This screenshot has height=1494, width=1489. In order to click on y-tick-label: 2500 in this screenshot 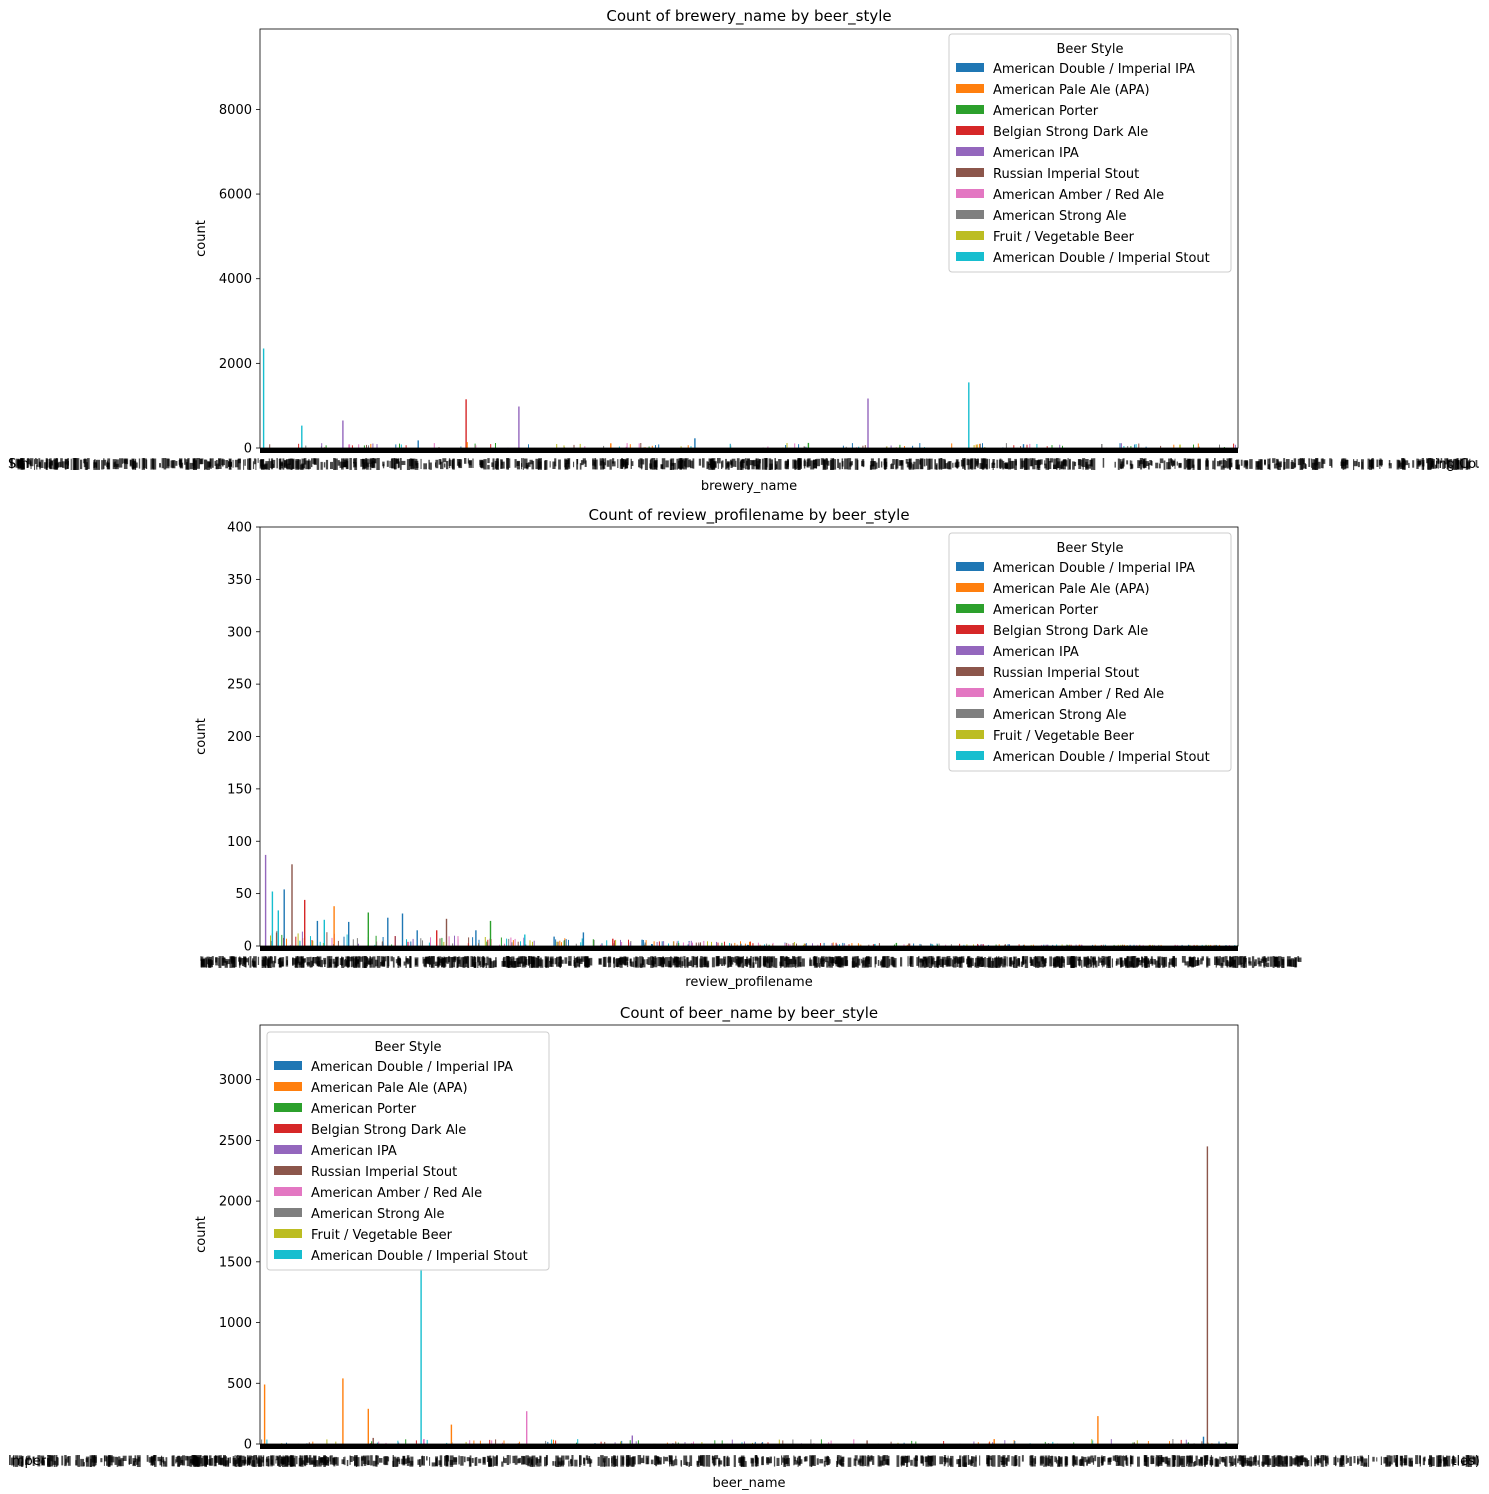, I will do `click(235, 1141)`.